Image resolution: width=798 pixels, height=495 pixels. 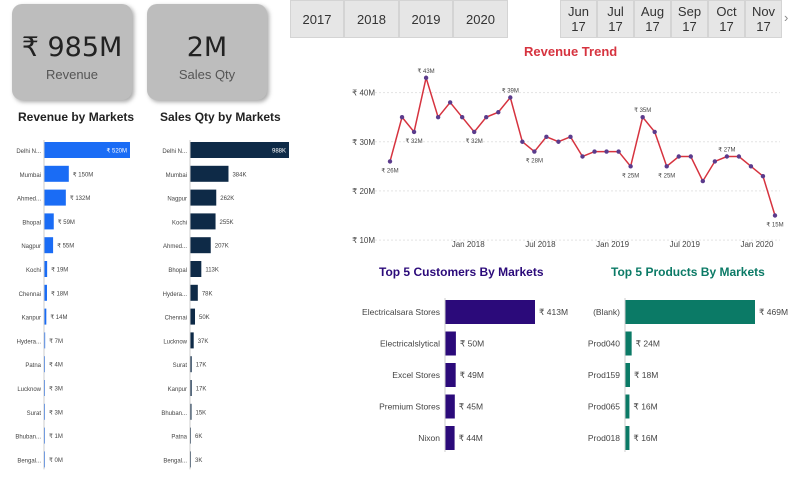 I want to click on month-slicer-month: Nov, so click(x=763, y=11).